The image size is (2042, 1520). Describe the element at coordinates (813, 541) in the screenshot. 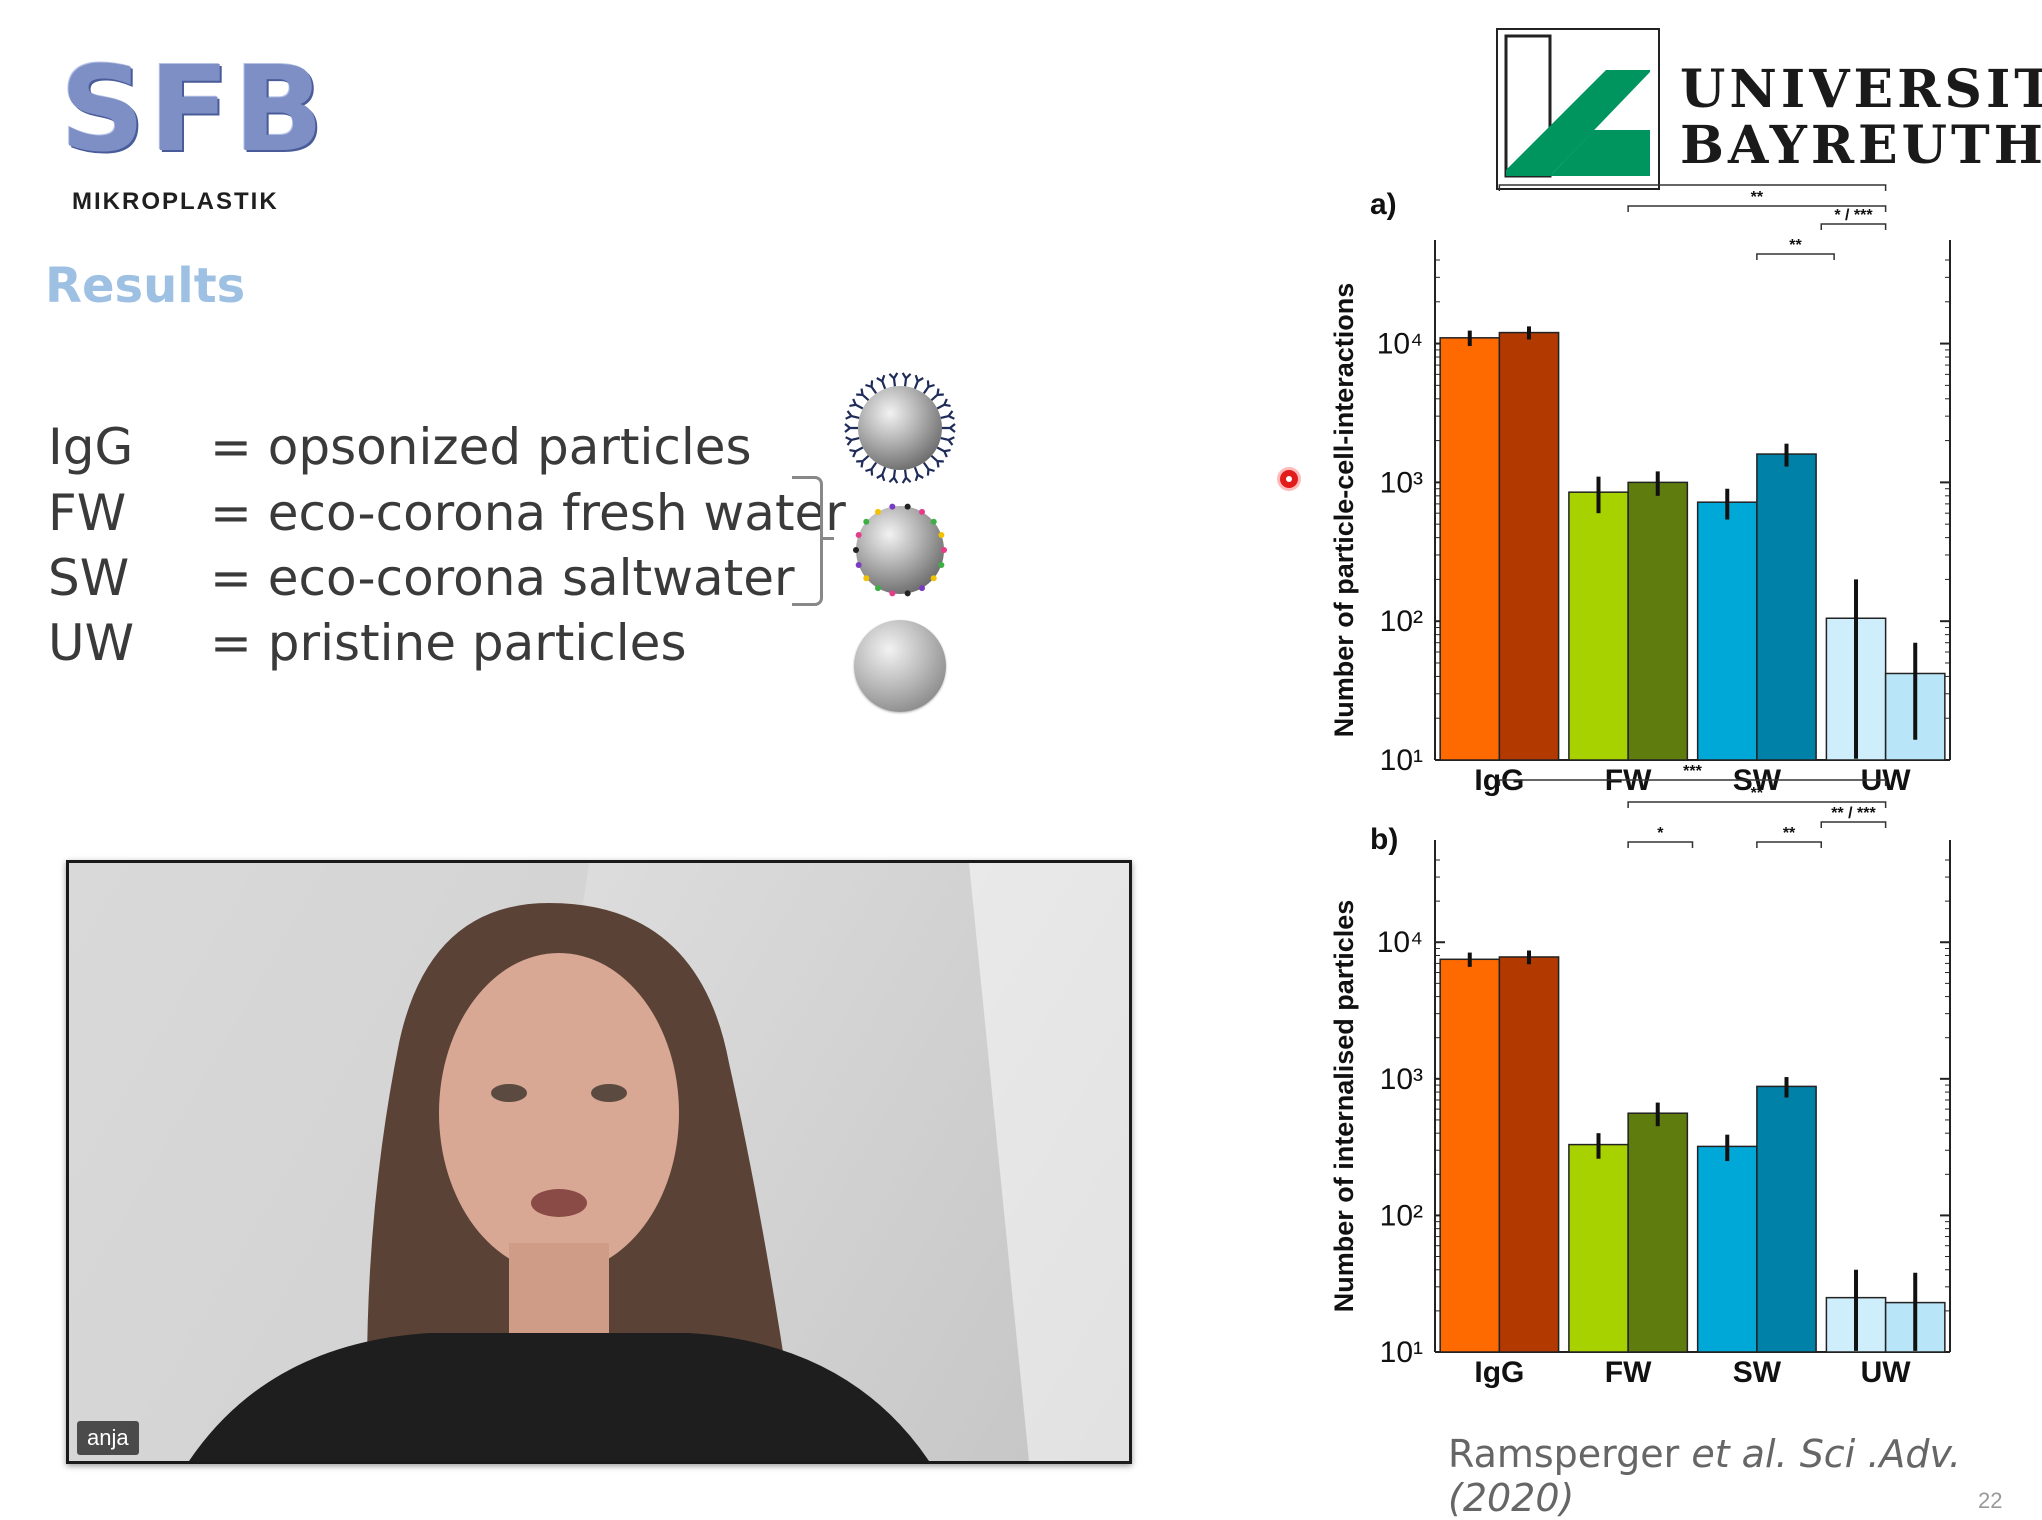

I see `eco-corona-bracket` at that location.